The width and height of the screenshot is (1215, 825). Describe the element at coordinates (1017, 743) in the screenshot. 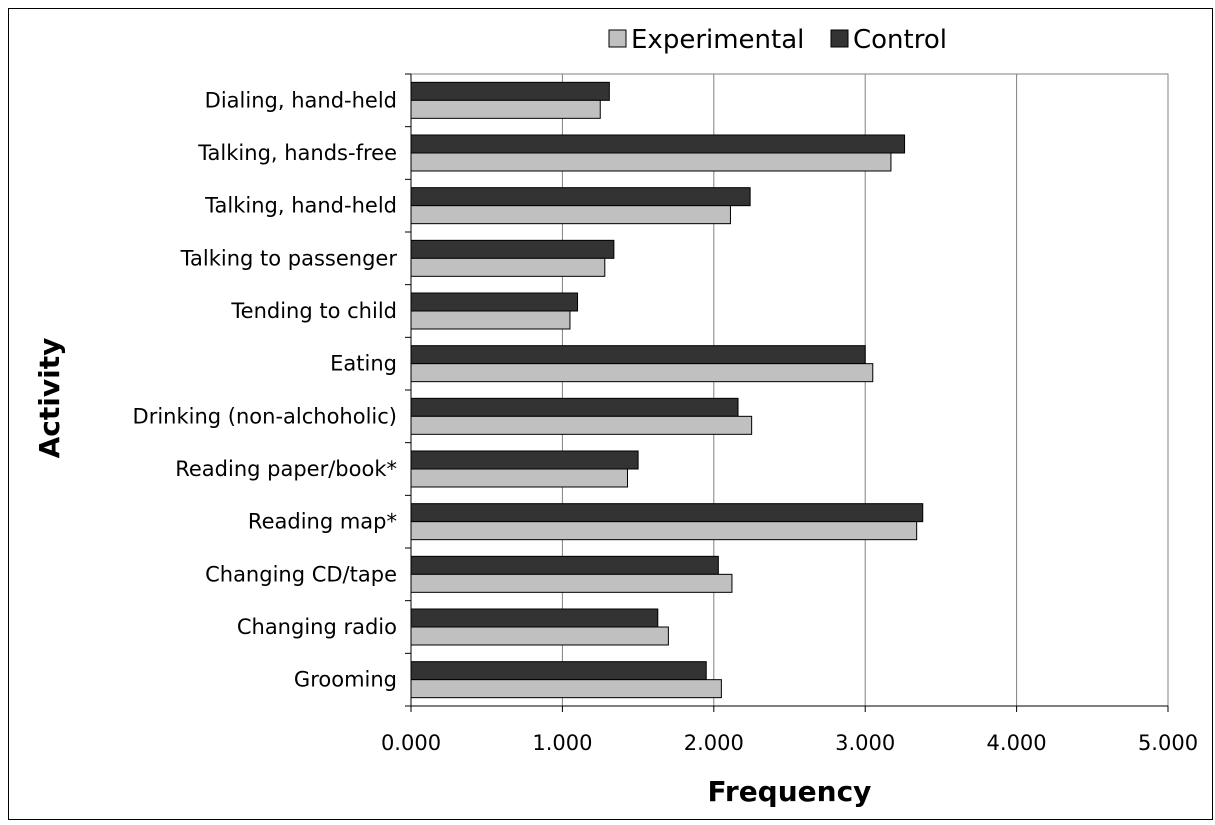

I see `x-tick-label: 4.000` at that location.